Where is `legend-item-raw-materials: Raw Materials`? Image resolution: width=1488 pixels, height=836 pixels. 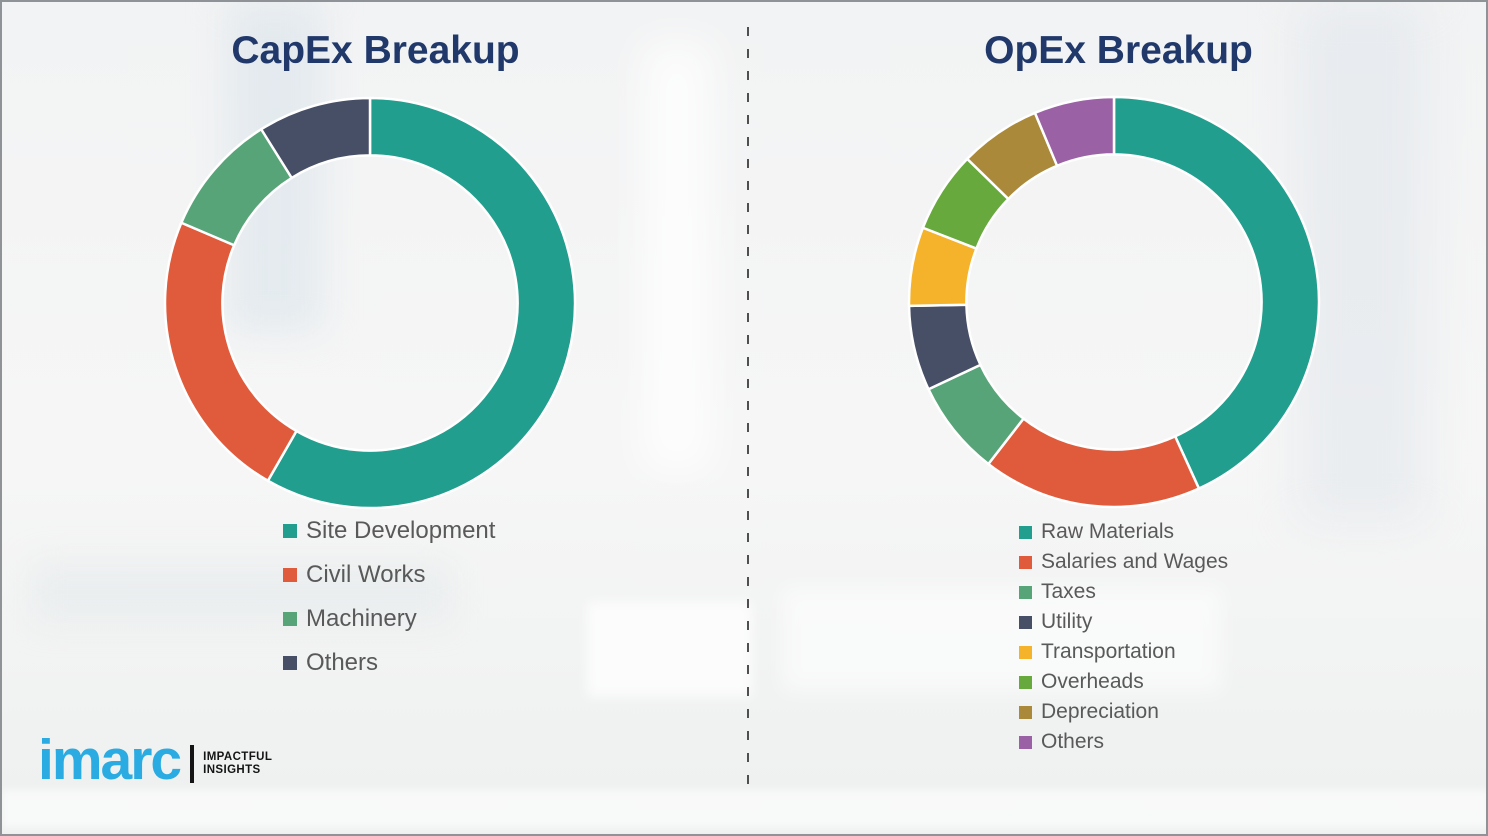
legend-item-raw-materials: Raw Materials is located at coordinates (1123, 532).